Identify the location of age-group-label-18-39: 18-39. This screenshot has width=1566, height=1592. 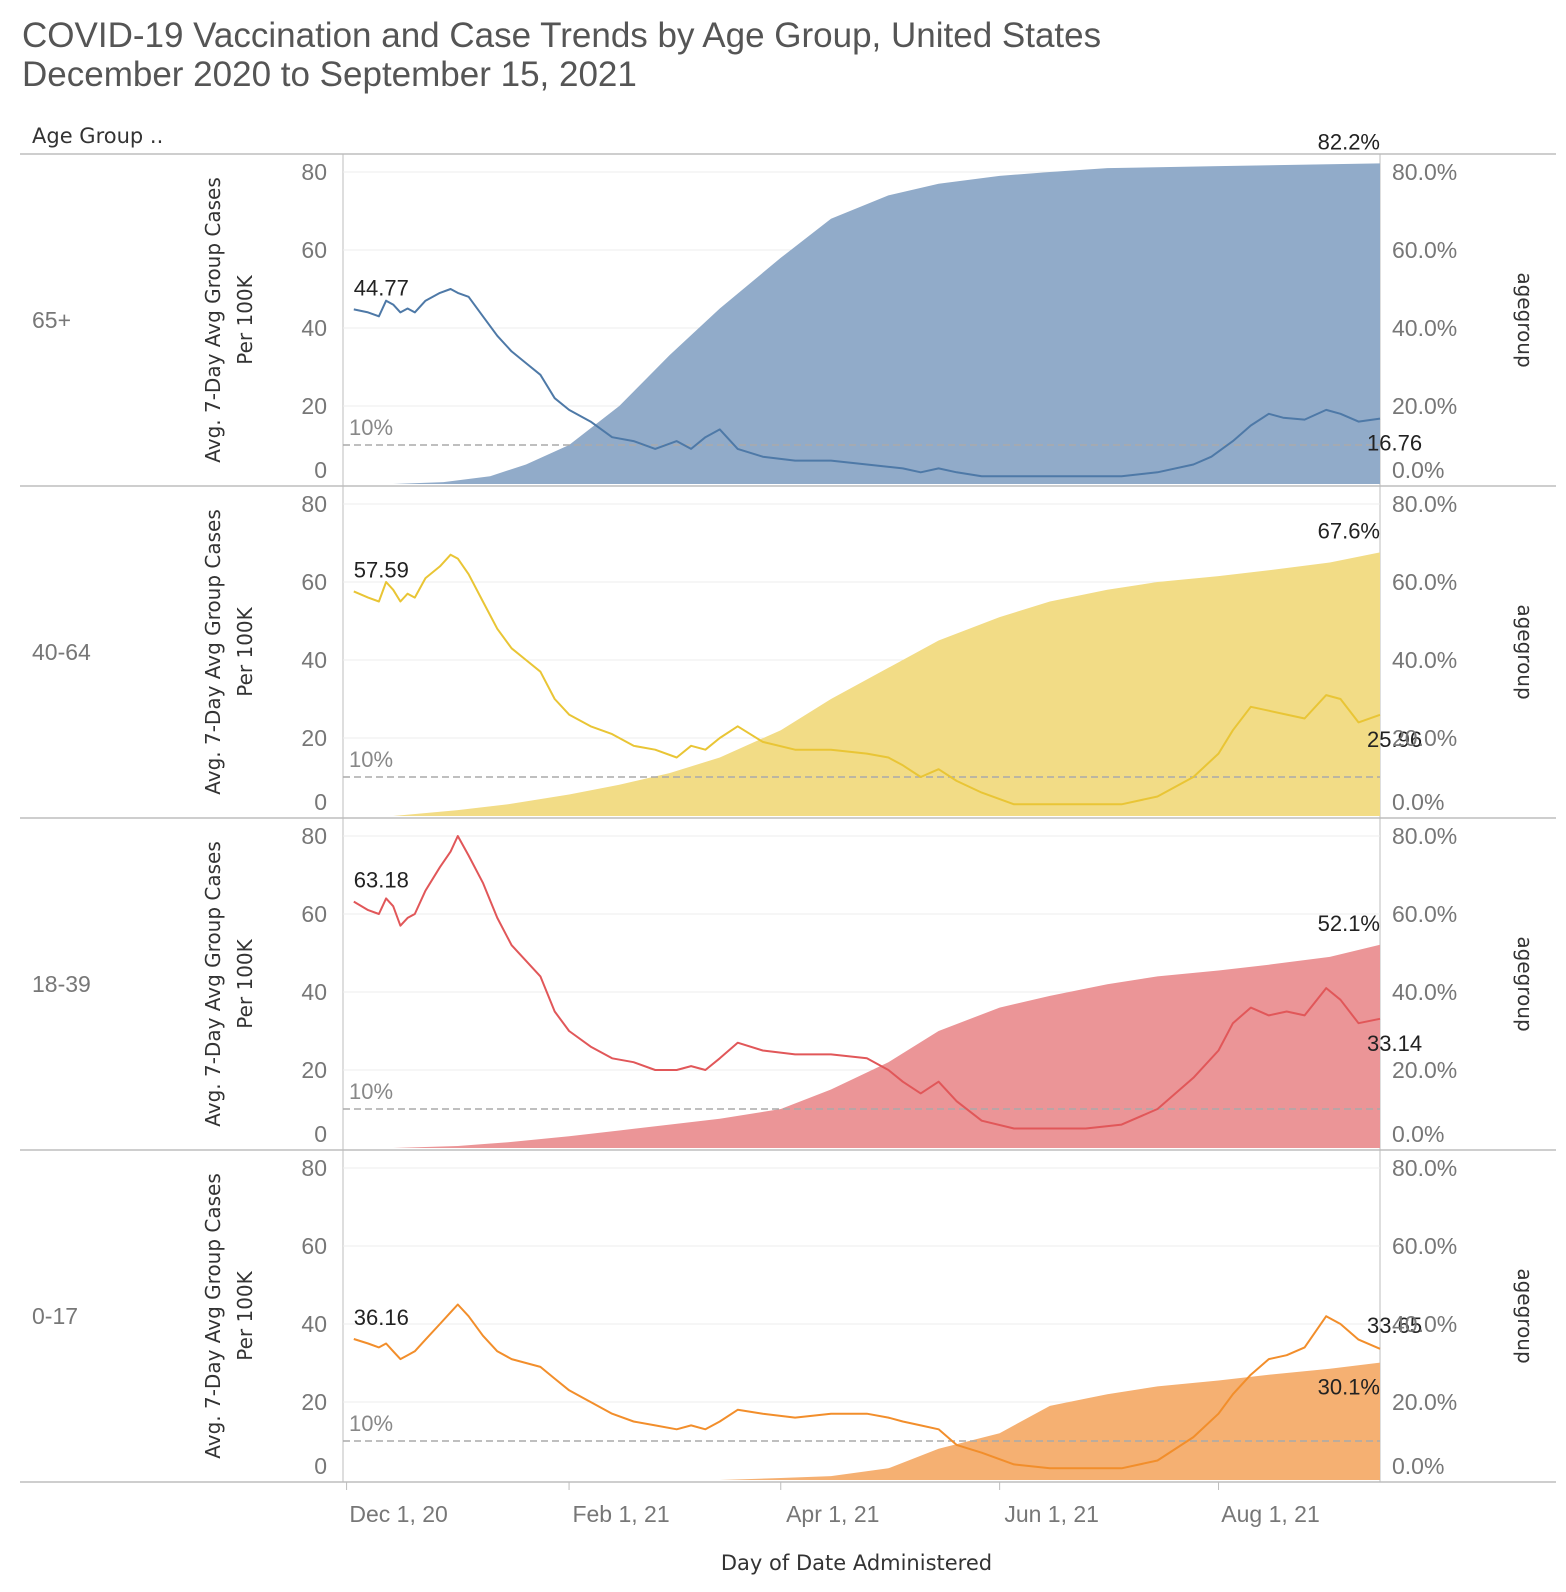
(61, 984).